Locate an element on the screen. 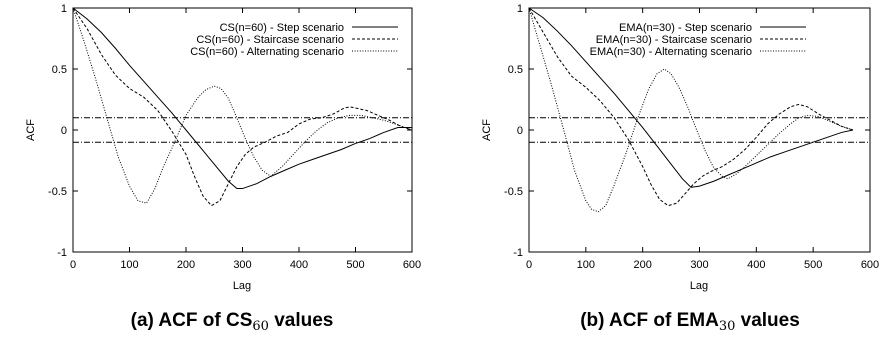 The width and height of the screenshot is (883, 337). caption-b-suffix: values is located at coordinates (767, 320).